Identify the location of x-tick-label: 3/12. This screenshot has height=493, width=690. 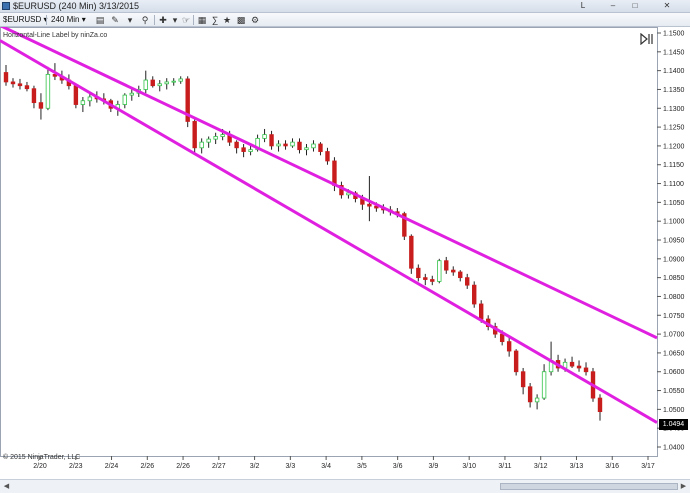
(541, 466).